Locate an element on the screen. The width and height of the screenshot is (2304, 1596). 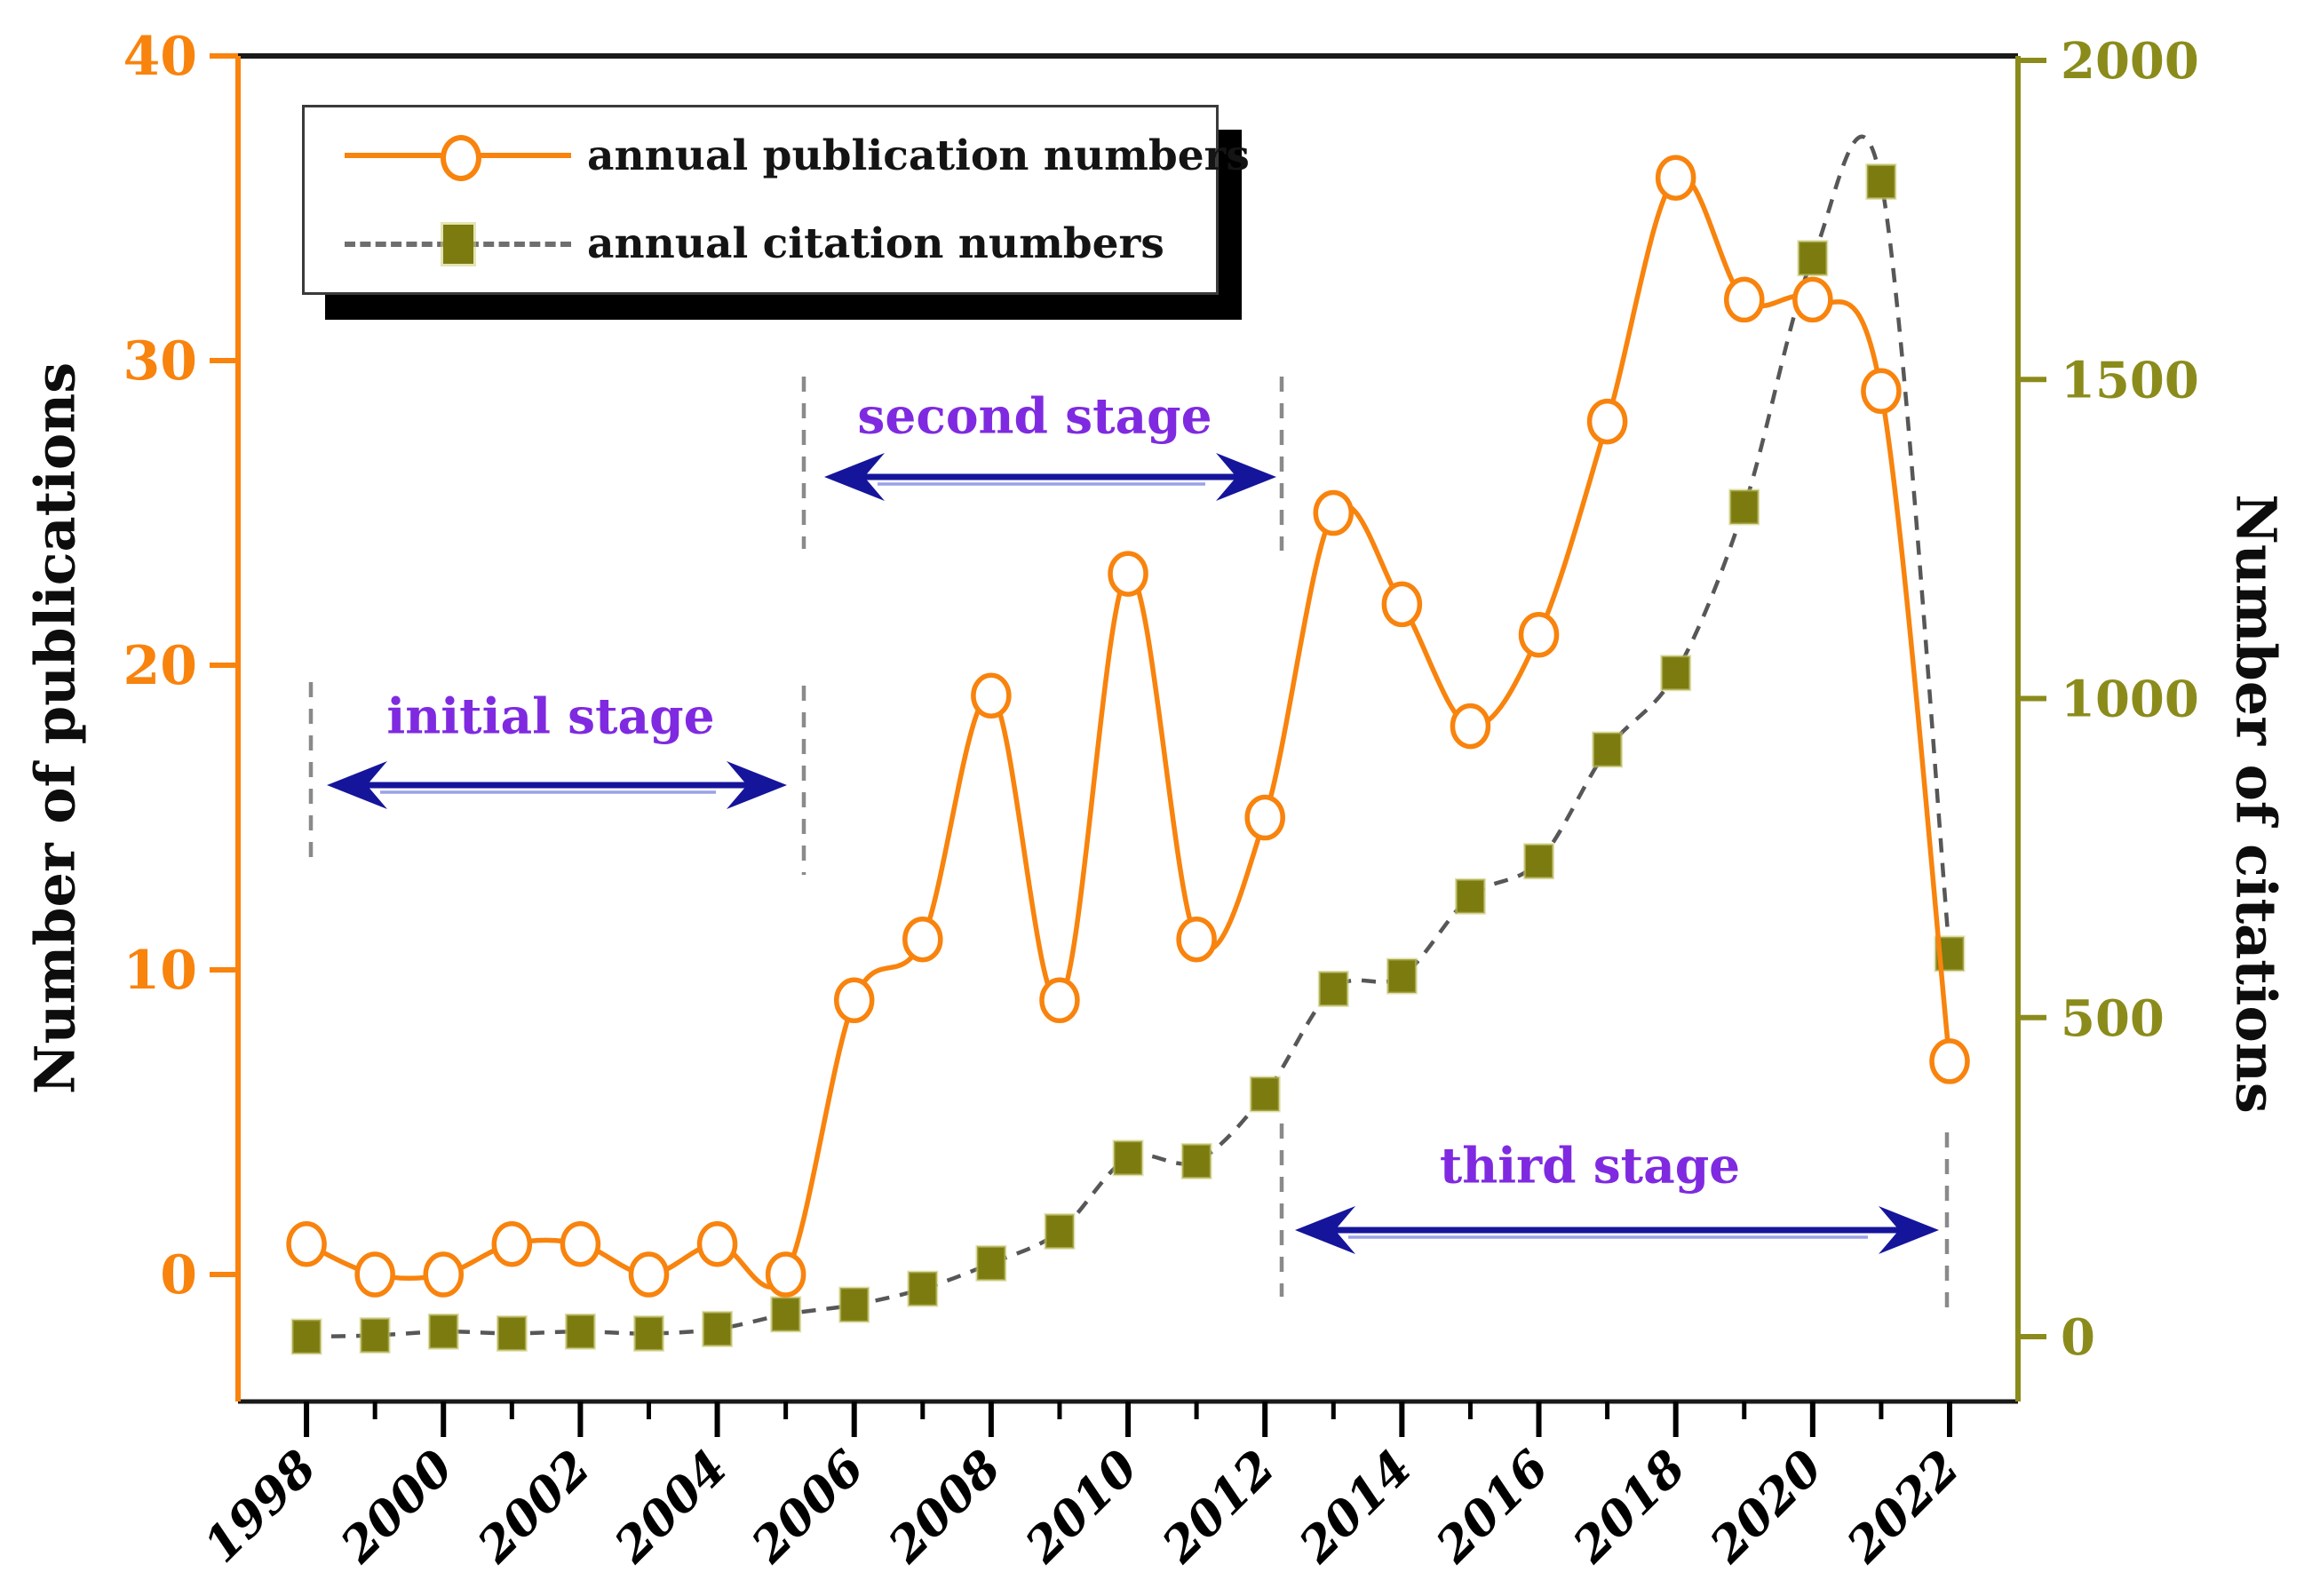
right-axis-tick-label: 1000 is located at coordinates (2130, 700).